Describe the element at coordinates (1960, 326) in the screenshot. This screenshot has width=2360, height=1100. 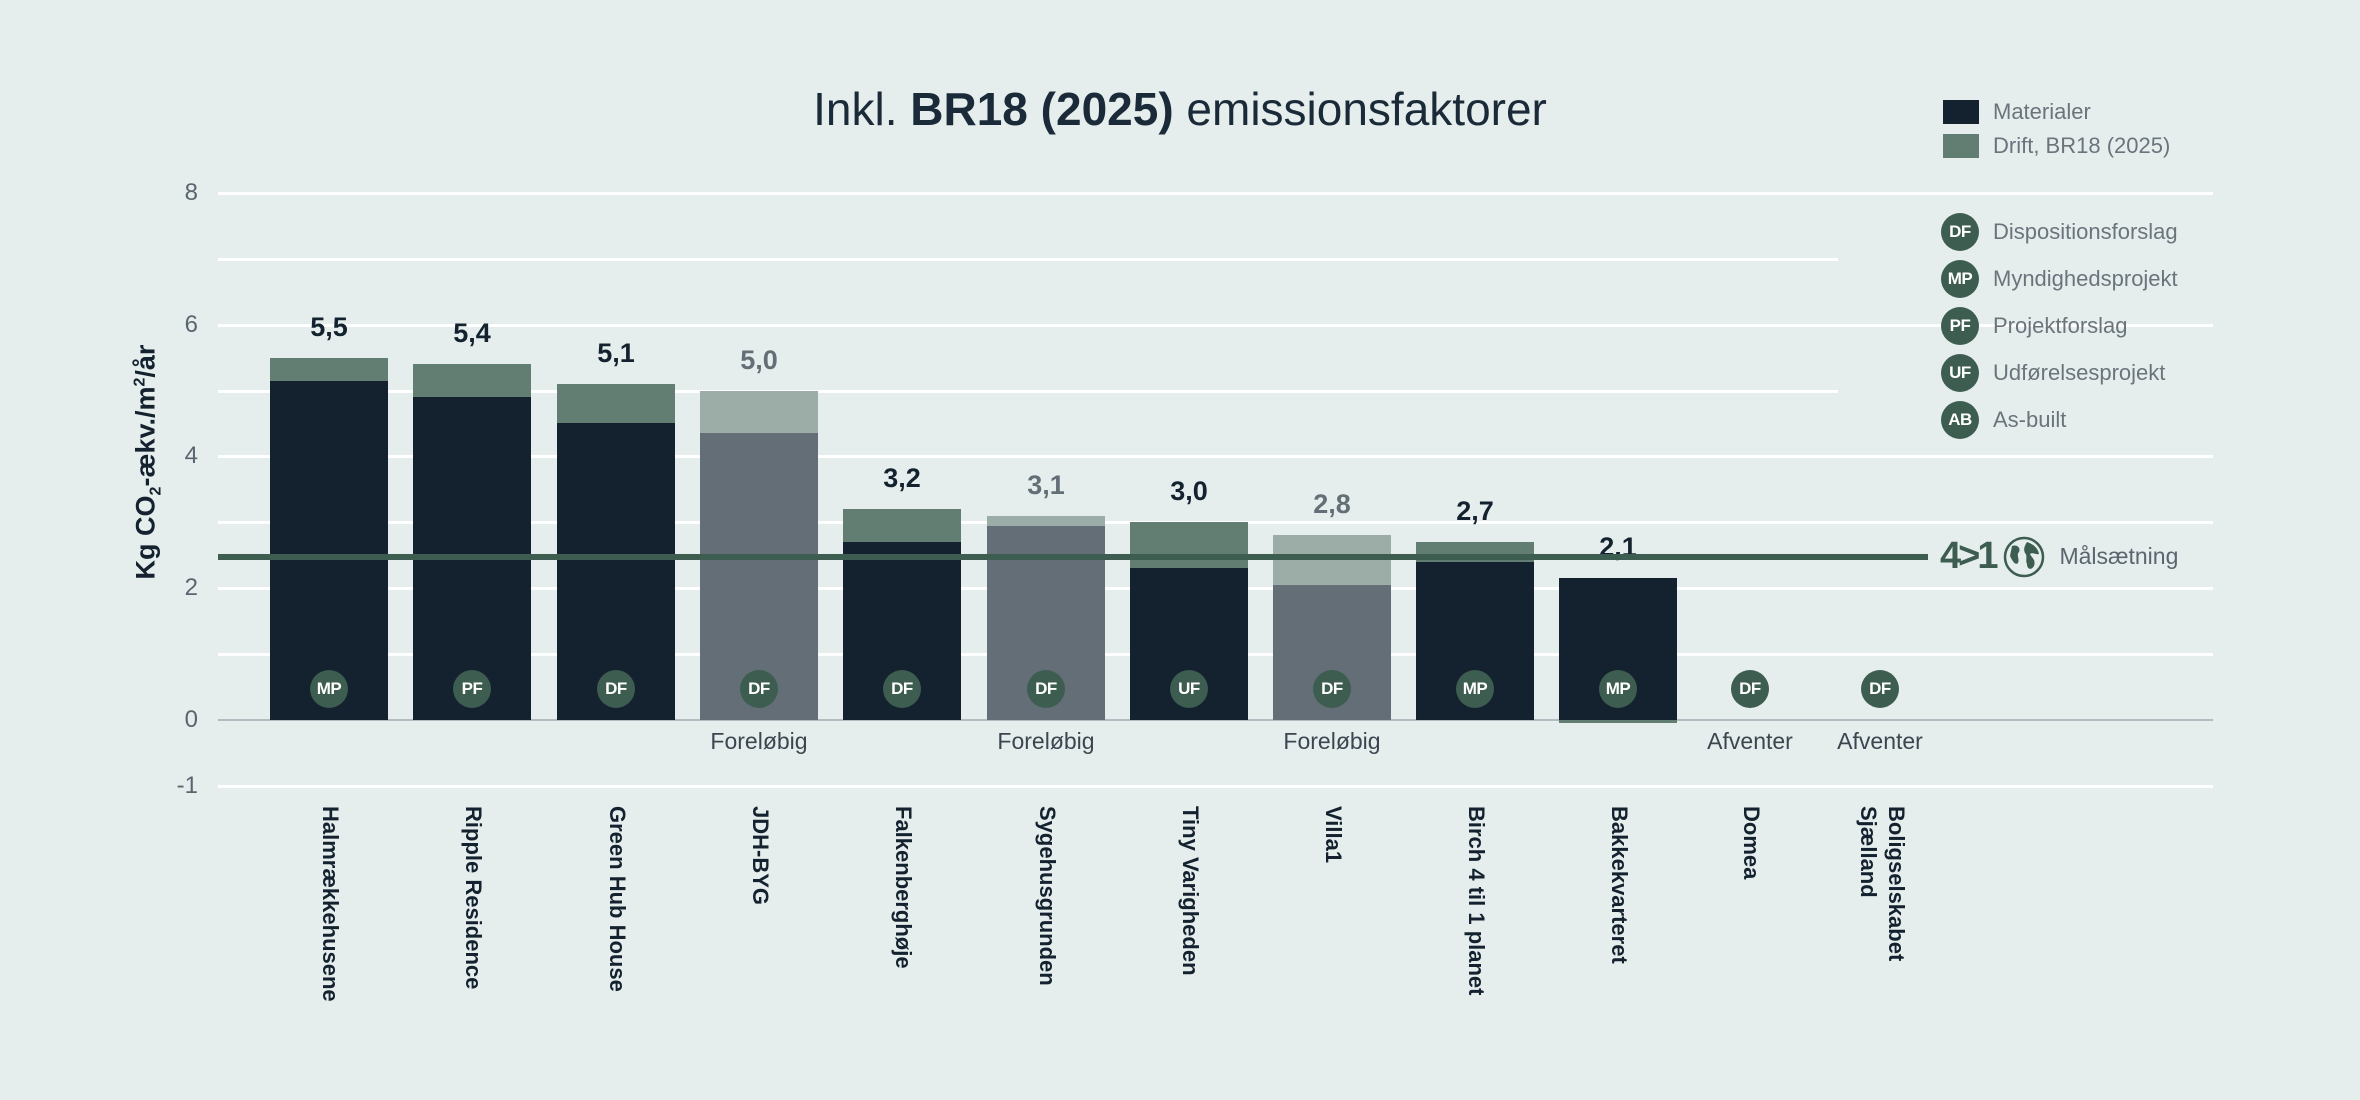
I see `legend-badge-pf: PF` at that location.